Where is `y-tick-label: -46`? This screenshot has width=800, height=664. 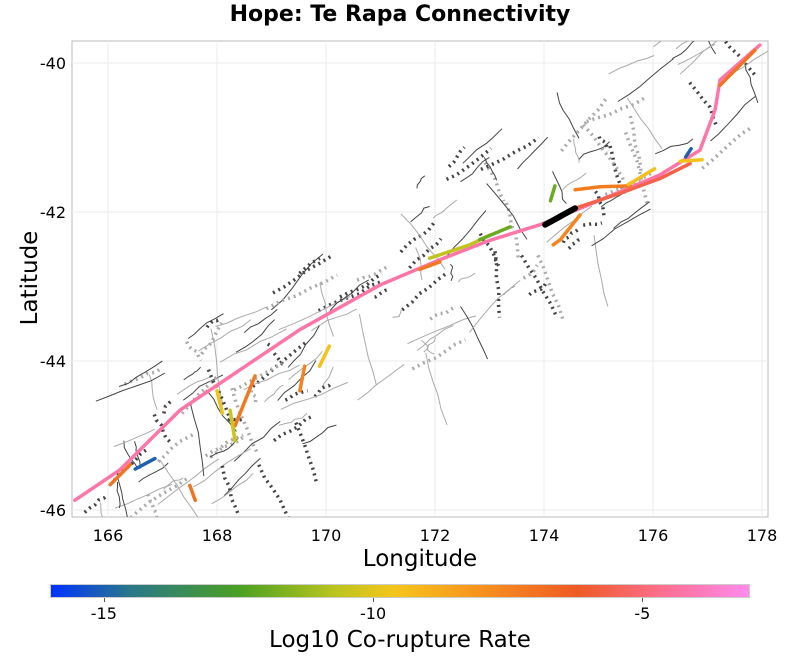 y-tick-label: -46 is located at coordinates (53, 510).